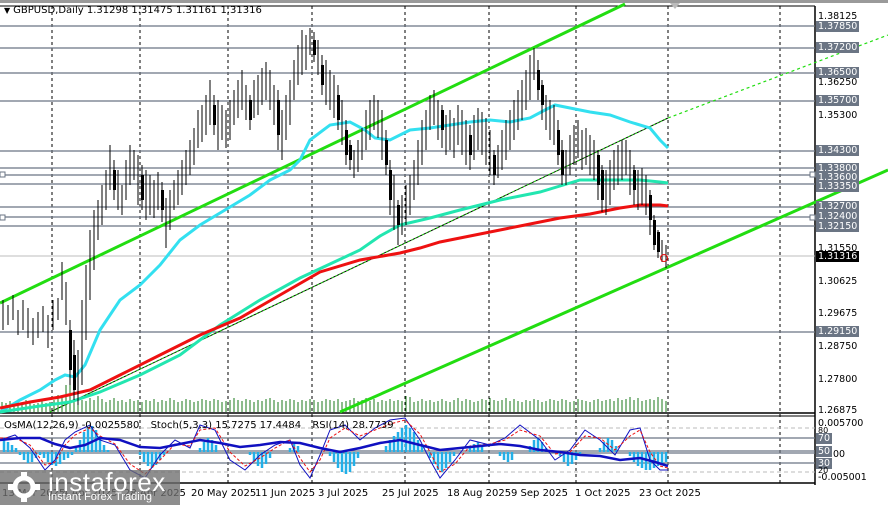 The width and height of the screenshot is (888, 505). Describe the element at coordinates (72, 425) in the screenshot. I see `osma-label: OsMA(12,26,9) -0.0025580` at that location.